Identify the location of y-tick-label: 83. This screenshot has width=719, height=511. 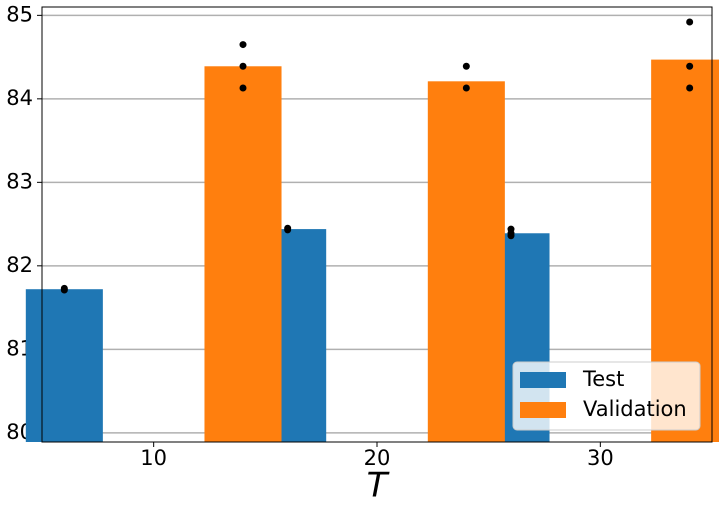
(19, 181).